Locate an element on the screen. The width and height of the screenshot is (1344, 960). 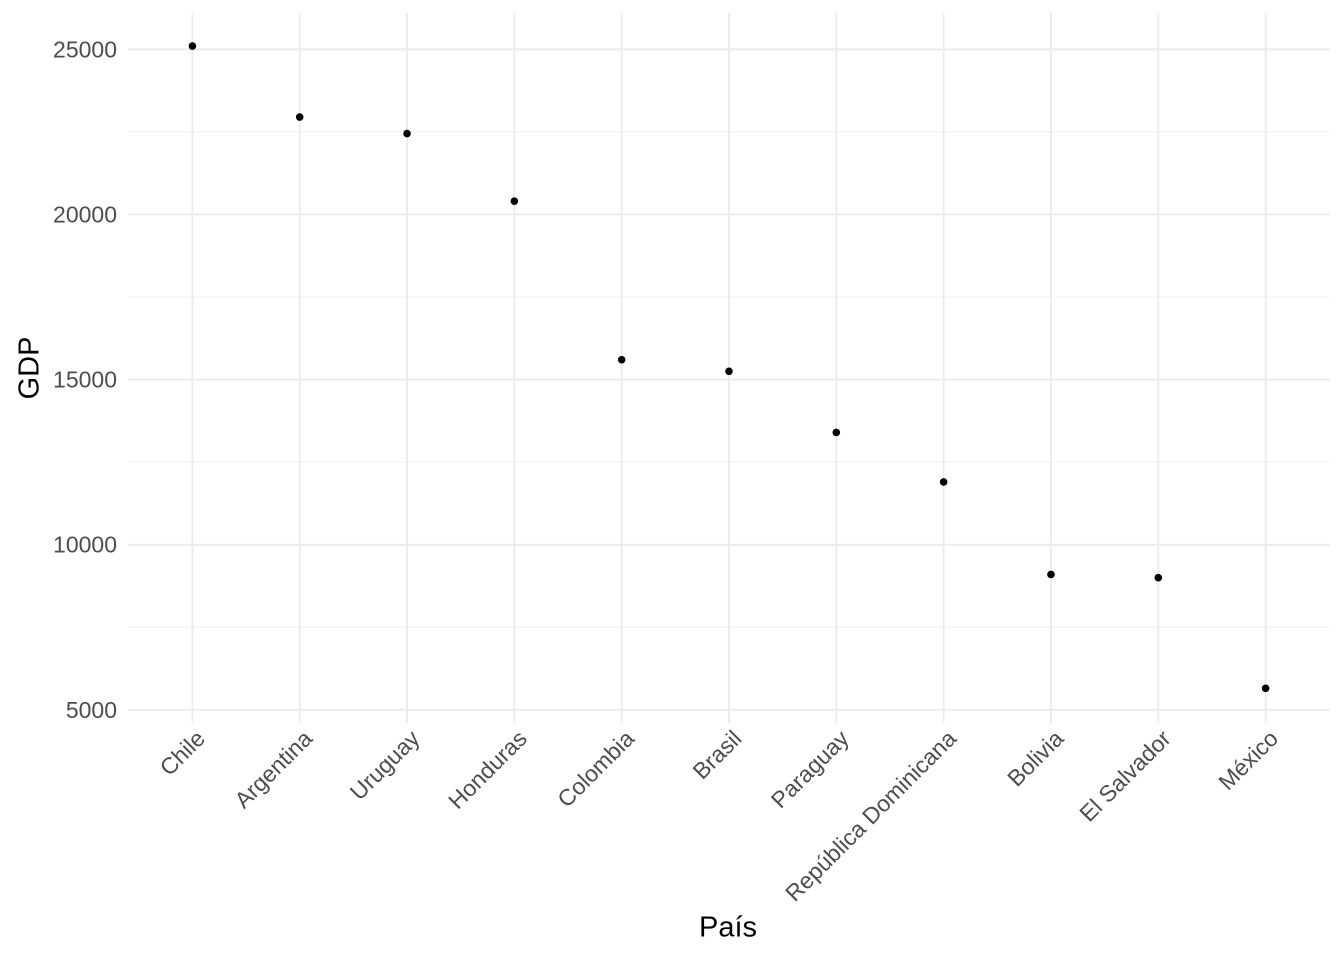
x-tick-label: México is located at coordinates (1248, 760).